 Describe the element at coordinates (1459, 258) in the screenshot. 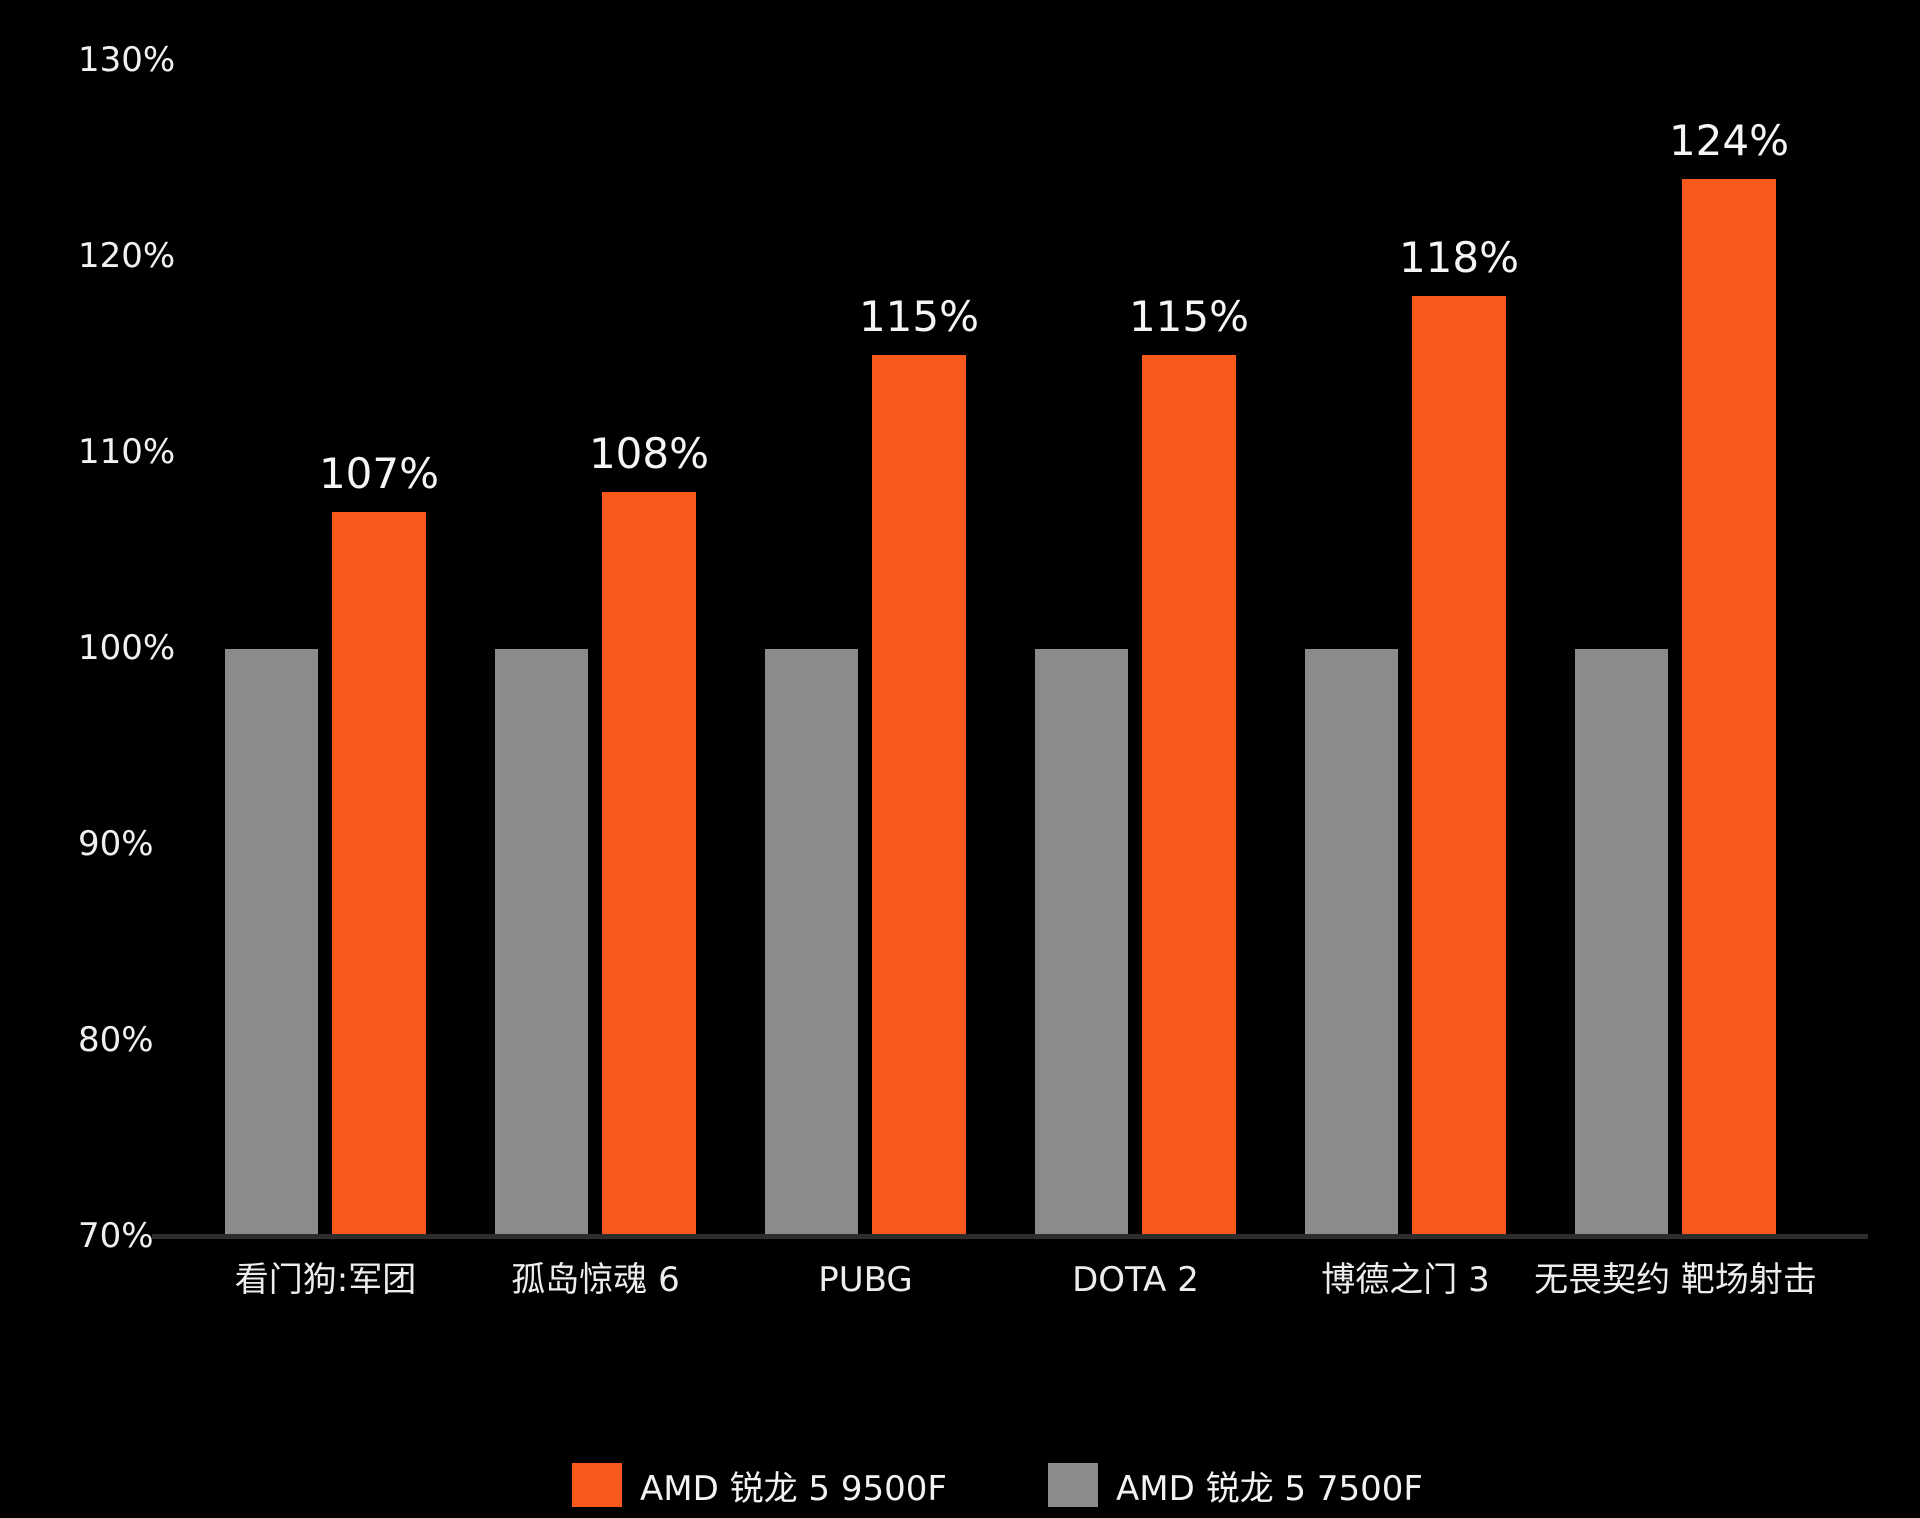

I see `bar-value-label: 118%` at that location.